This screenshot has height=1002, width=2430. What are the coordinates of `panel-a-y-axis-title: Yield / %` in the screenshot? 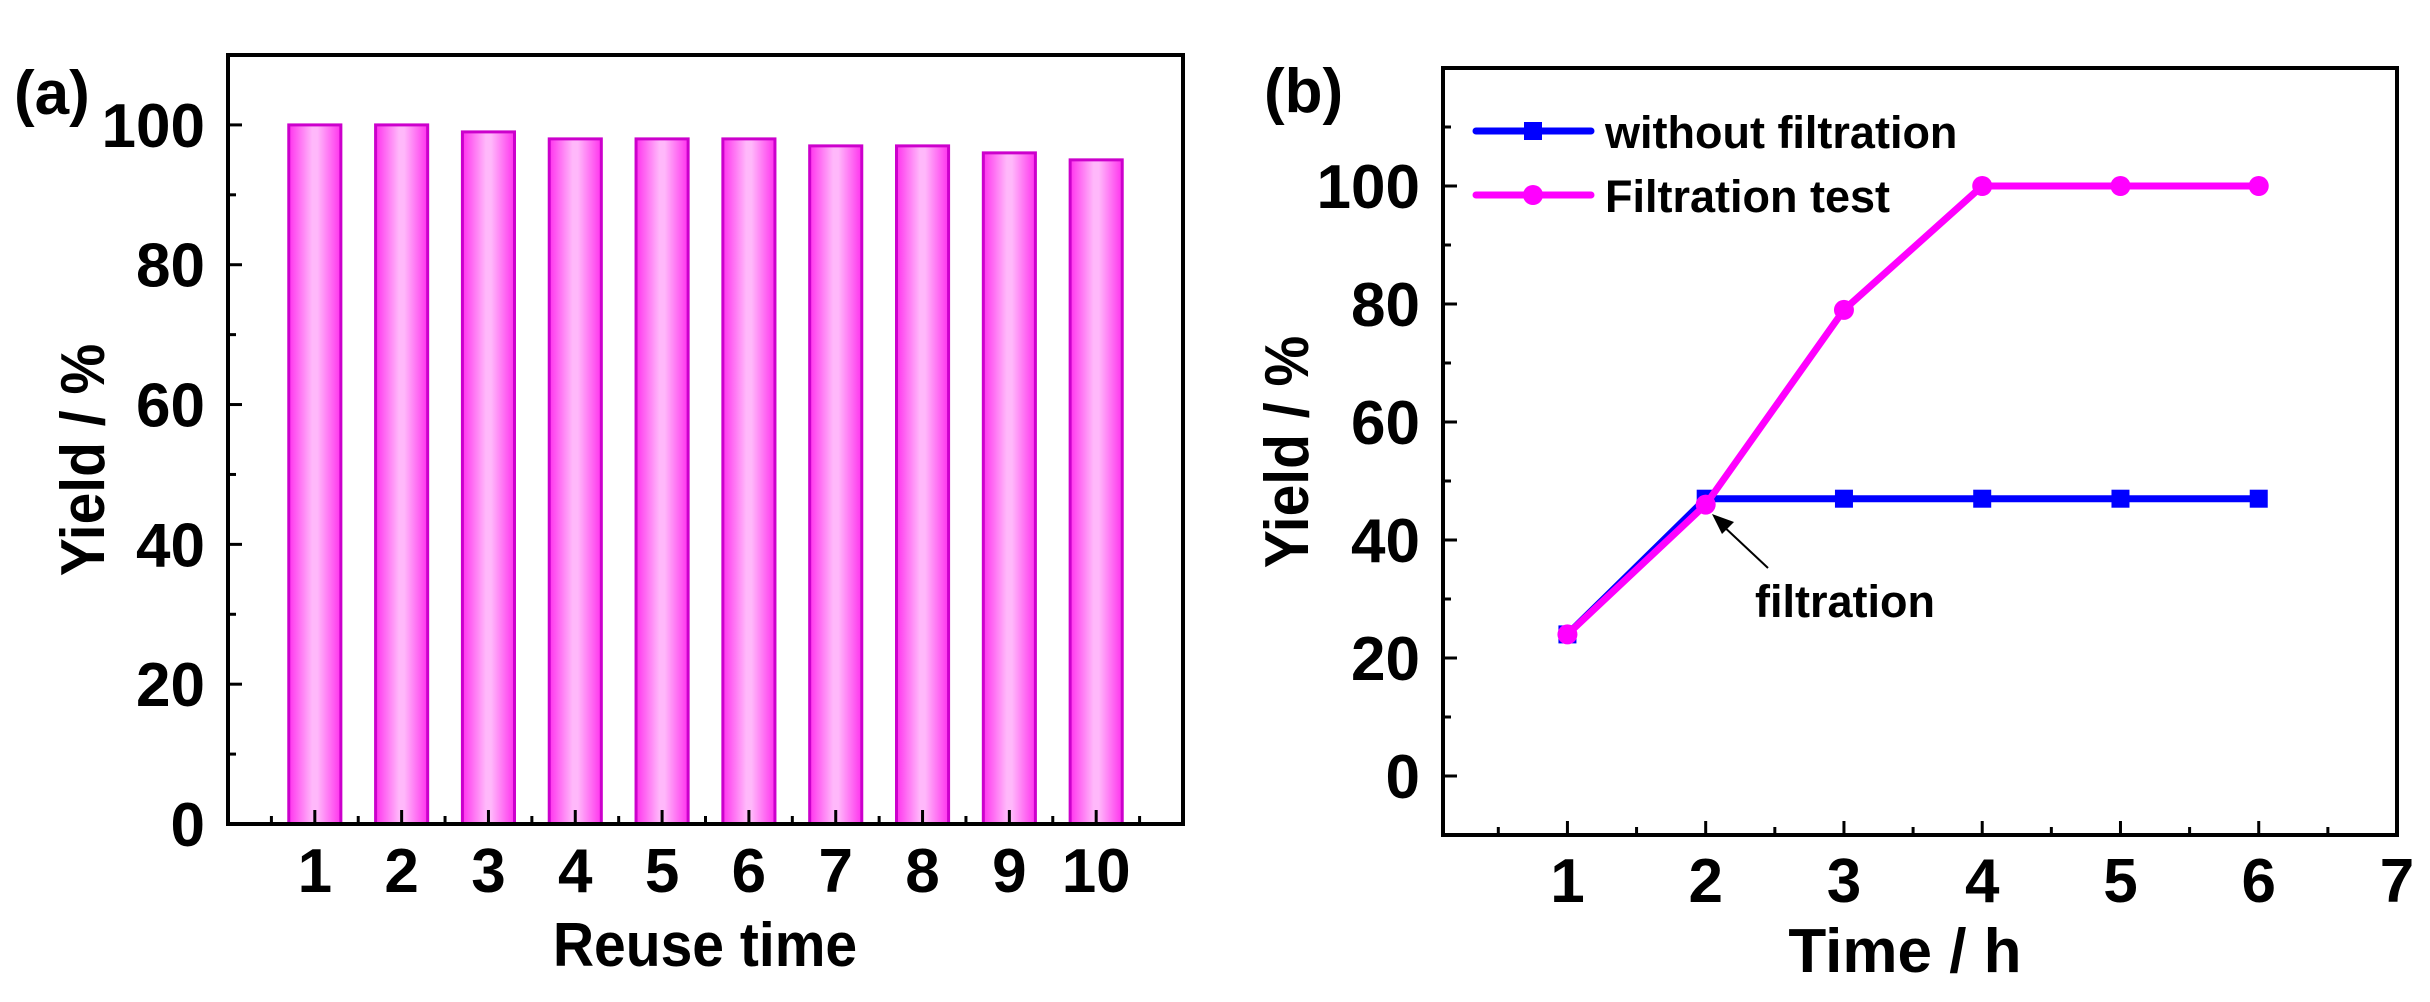 It's located at (83, 460).